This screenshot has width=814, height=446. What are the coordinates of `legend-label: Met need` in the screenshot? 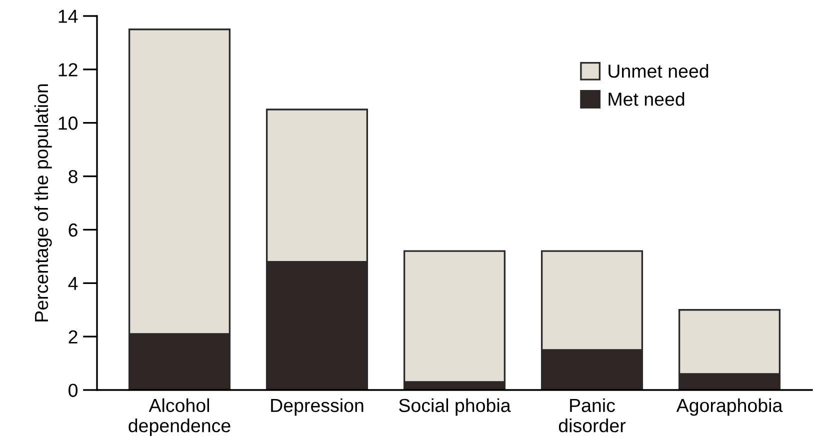 It's located at (646, 99).